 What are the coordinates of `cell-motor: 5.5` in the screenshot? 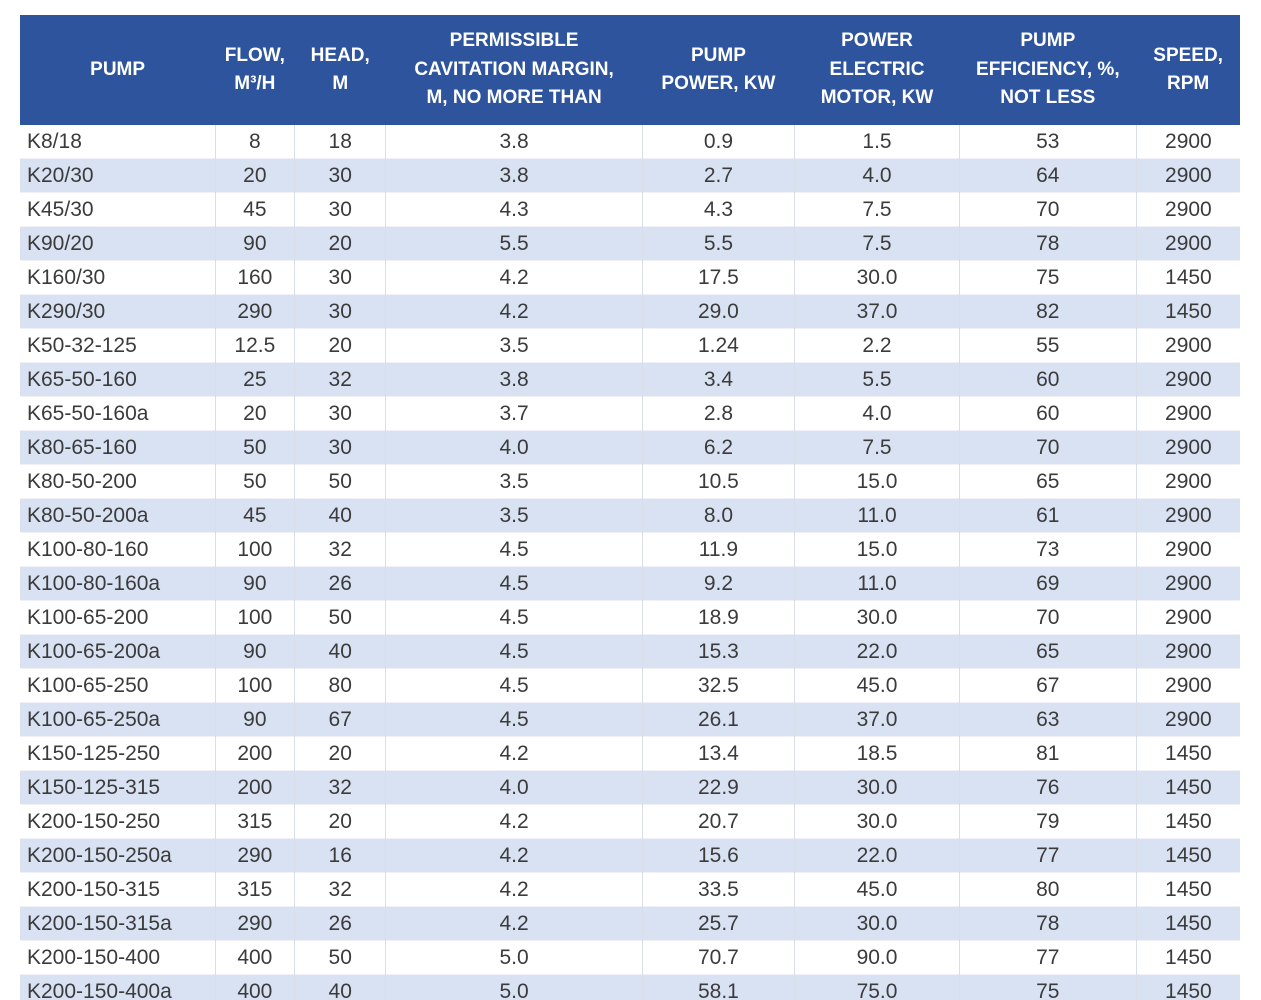 It's located at (877, 379).